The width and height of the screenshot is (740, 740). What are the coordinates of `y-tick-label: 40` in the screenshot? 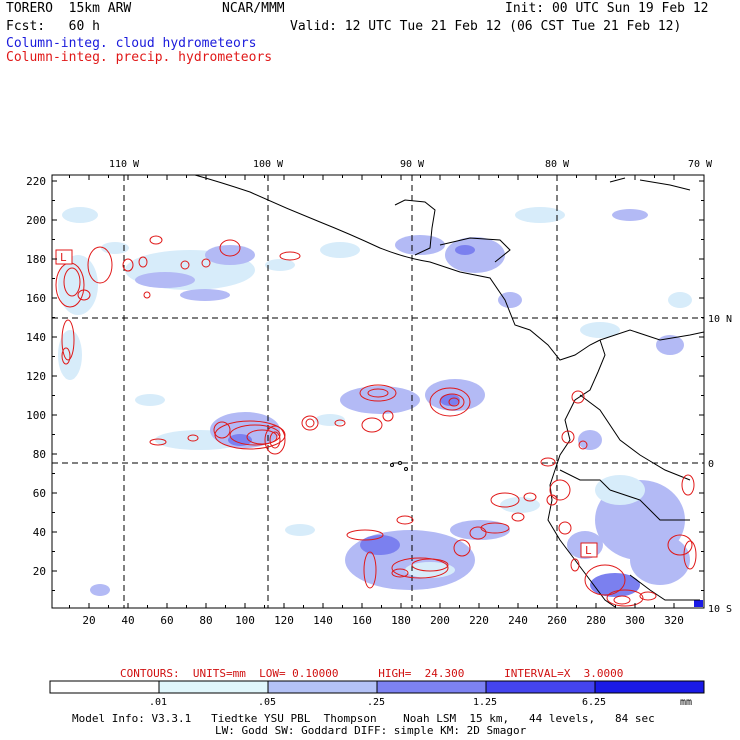 It's located at (39, 532).